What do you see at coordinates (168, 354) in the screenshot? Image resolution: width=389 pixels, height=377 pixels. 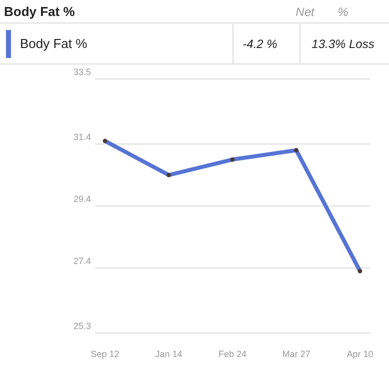 I see `x-tick-label: Jan 14` at bounding box center [168, 354].